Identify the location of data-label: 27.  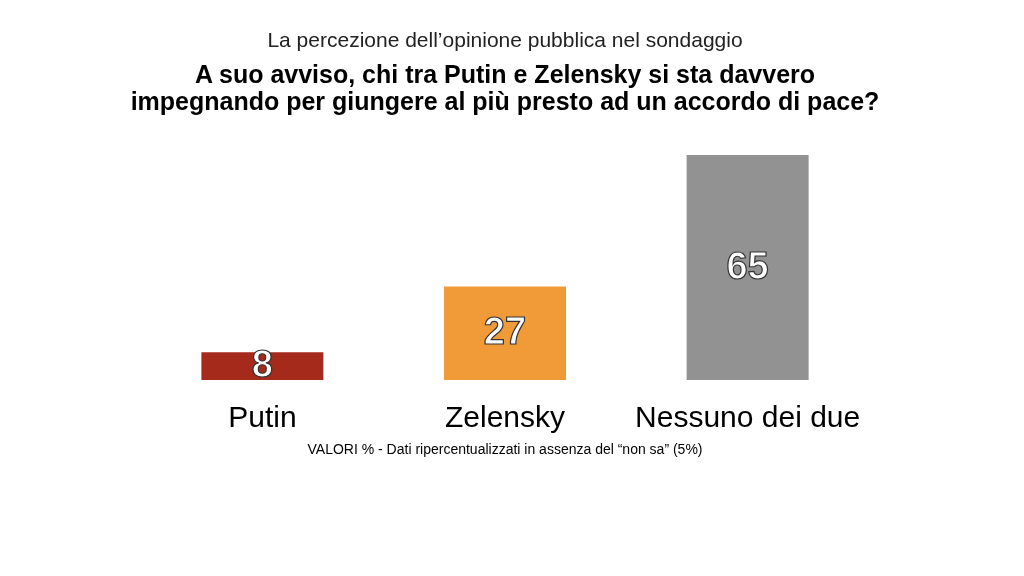
(505, 331).